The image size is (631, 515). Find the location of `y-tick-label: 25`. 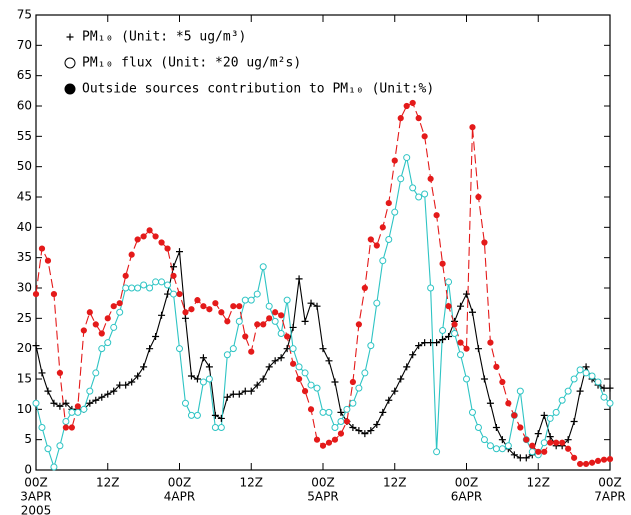

y-tick-label: 25 is located at coordinates (24, 318).